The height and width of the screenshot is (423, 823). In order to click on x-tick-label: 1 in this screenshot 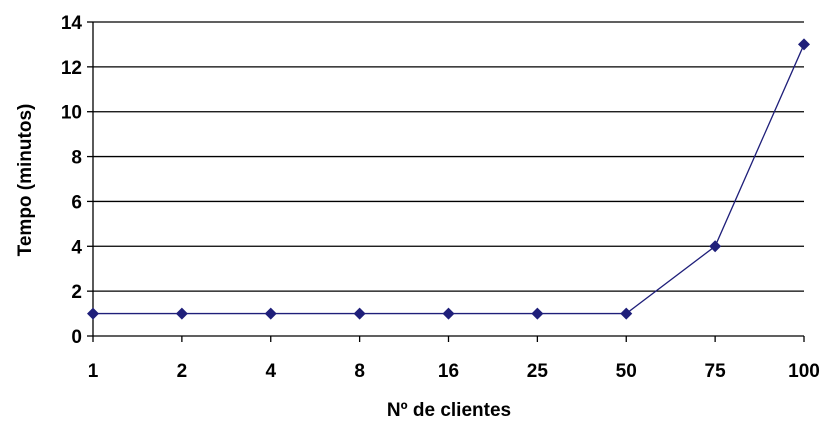, I will do `click(93, 371)`.